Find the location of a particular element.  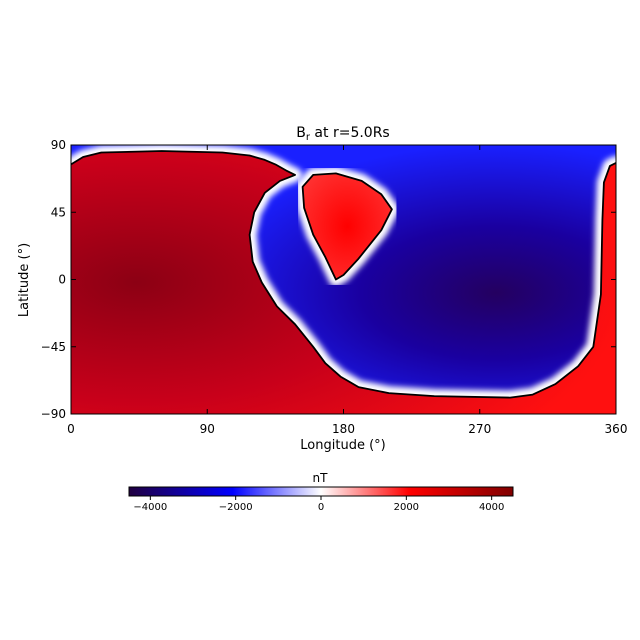

y-tick-label--90: −90 is located at coordinates (53, 414).